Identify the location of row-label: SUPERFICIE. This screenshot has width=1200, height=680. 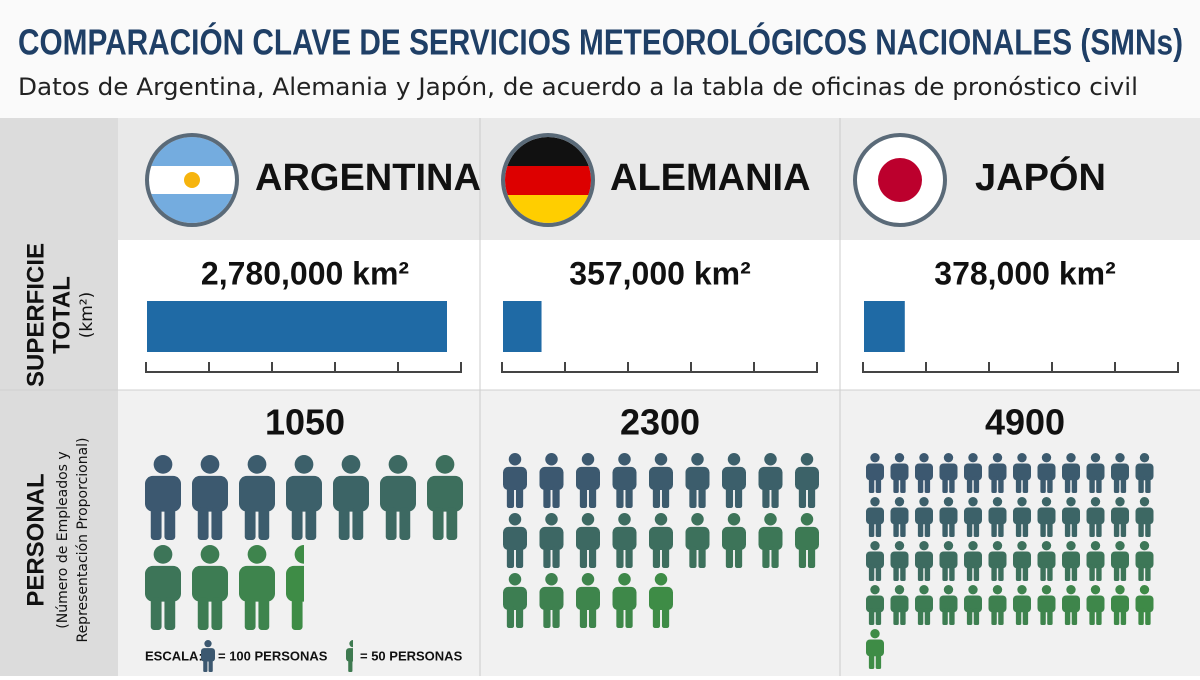
(35, 315).